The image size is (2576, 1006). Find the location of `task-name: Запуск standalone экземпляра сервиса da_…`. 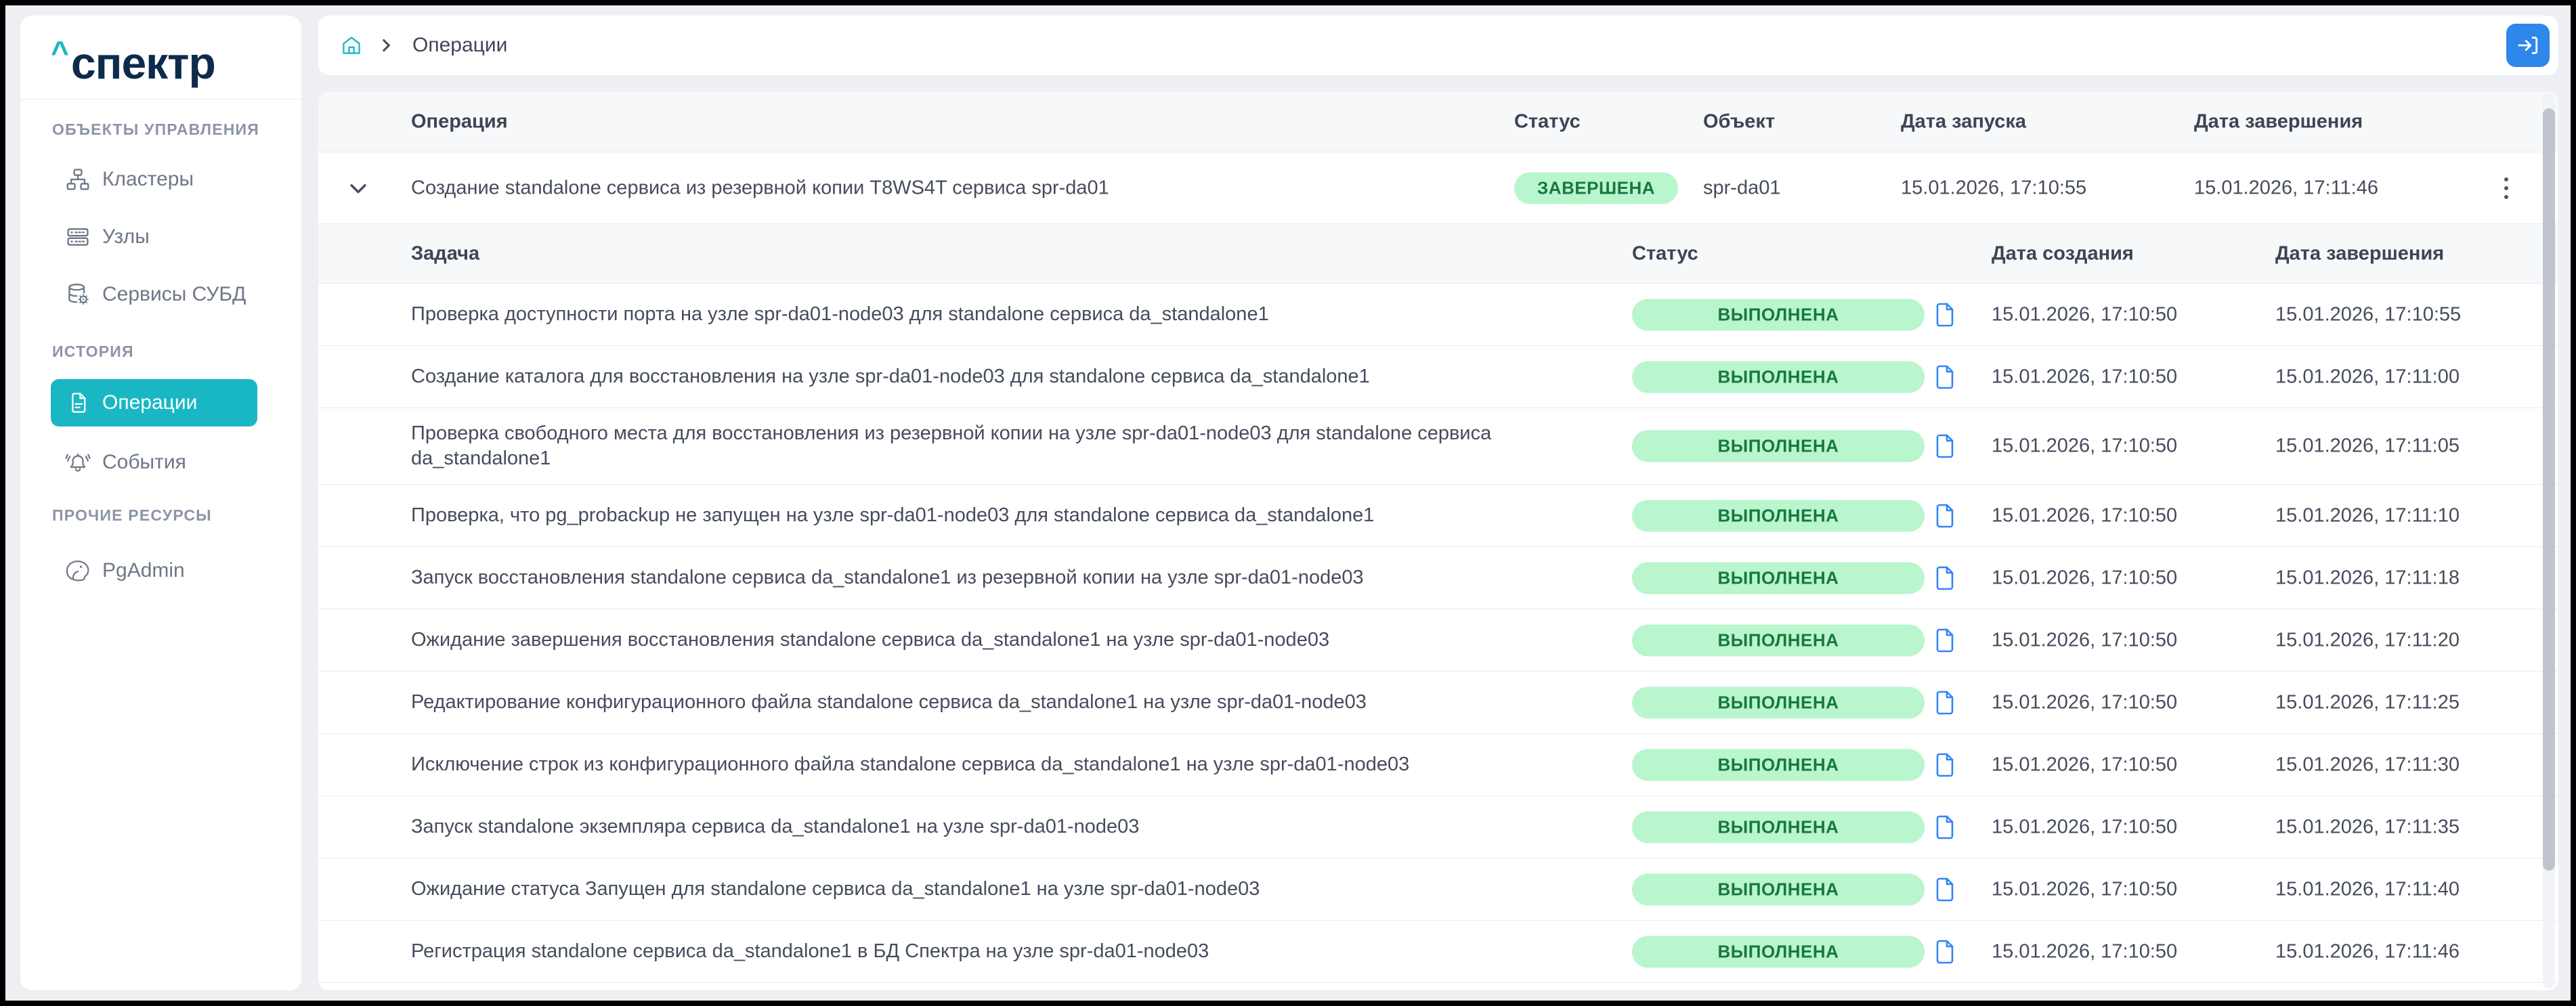

task-name: Запуск standalone экземпляра сервиса da_… is located at coordinates (775, 827).